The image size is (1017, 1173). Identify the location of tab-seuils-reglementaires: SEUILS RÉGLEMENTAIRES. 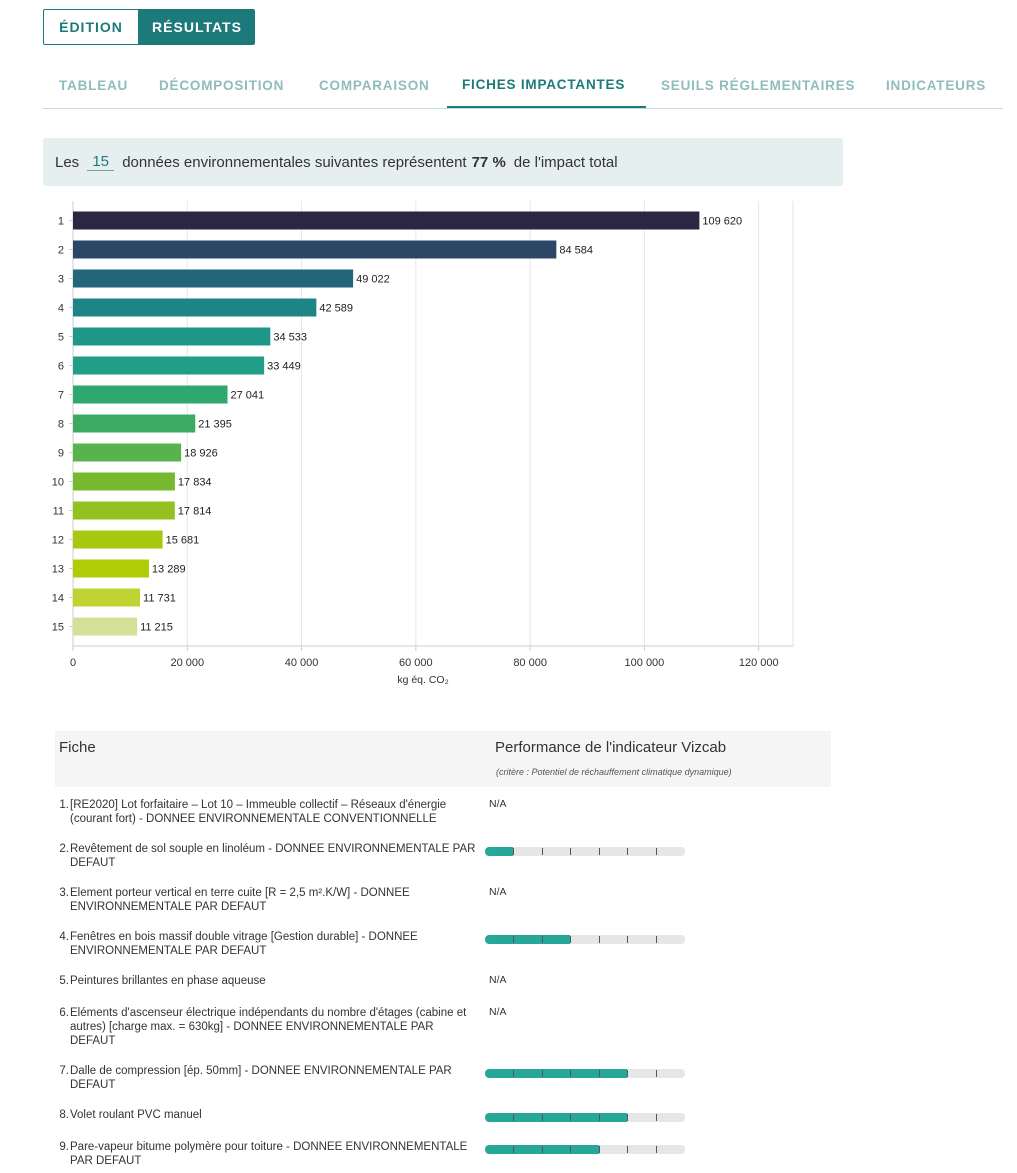
(758, 85).